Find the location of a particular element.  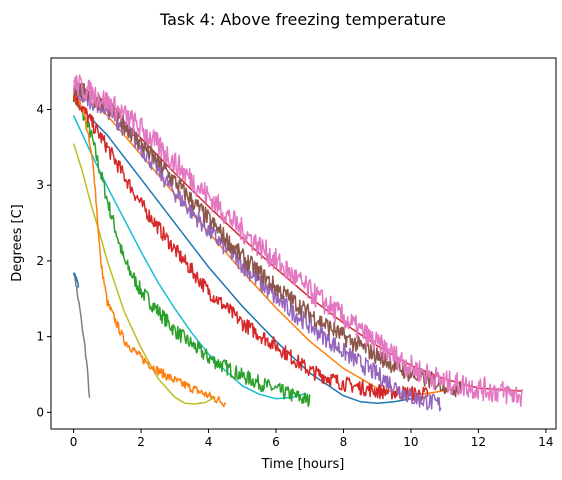

x-axis-ticks: 0 2 4 6 8 10 12 14 is located at coordinates (312, 439).